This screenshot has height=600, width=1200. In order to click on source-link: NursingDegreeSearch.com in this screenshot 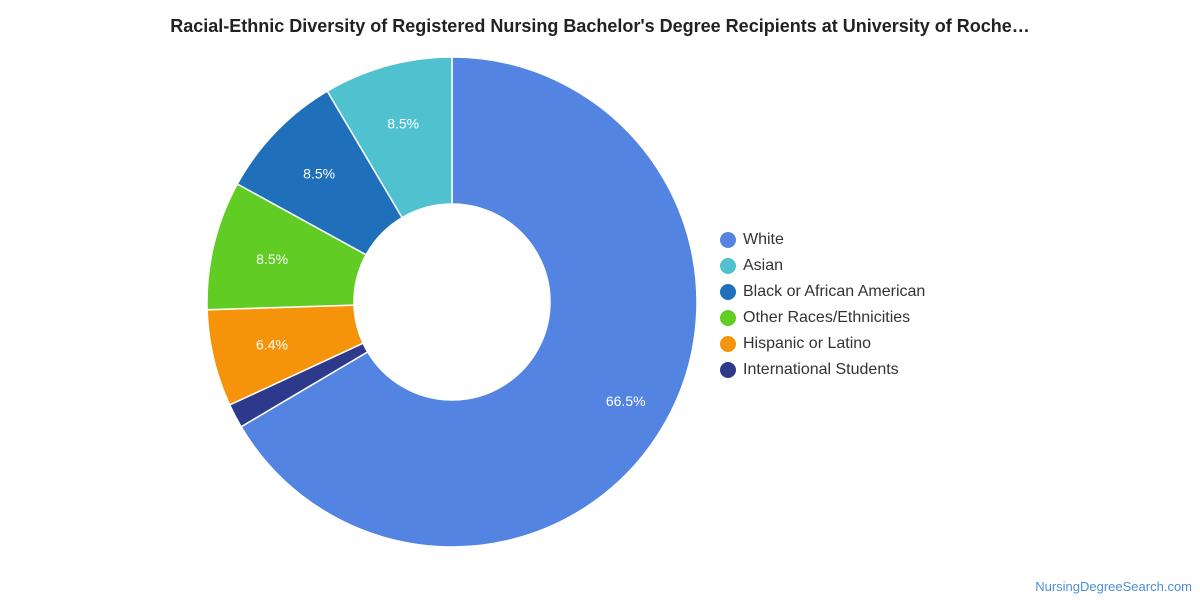, I will do `click(1113, 586)`.